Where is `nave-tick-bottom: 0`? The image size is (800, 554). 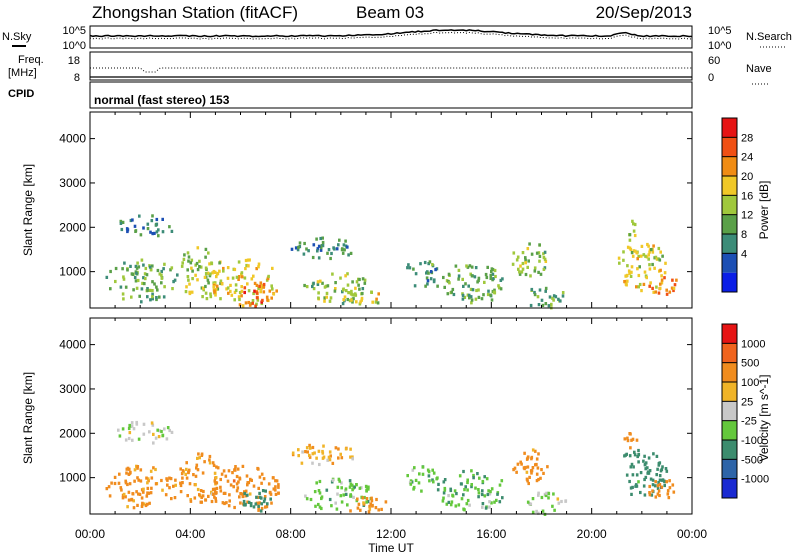 nave-tick-bottom: 0 is located at coordinates (711, 78).